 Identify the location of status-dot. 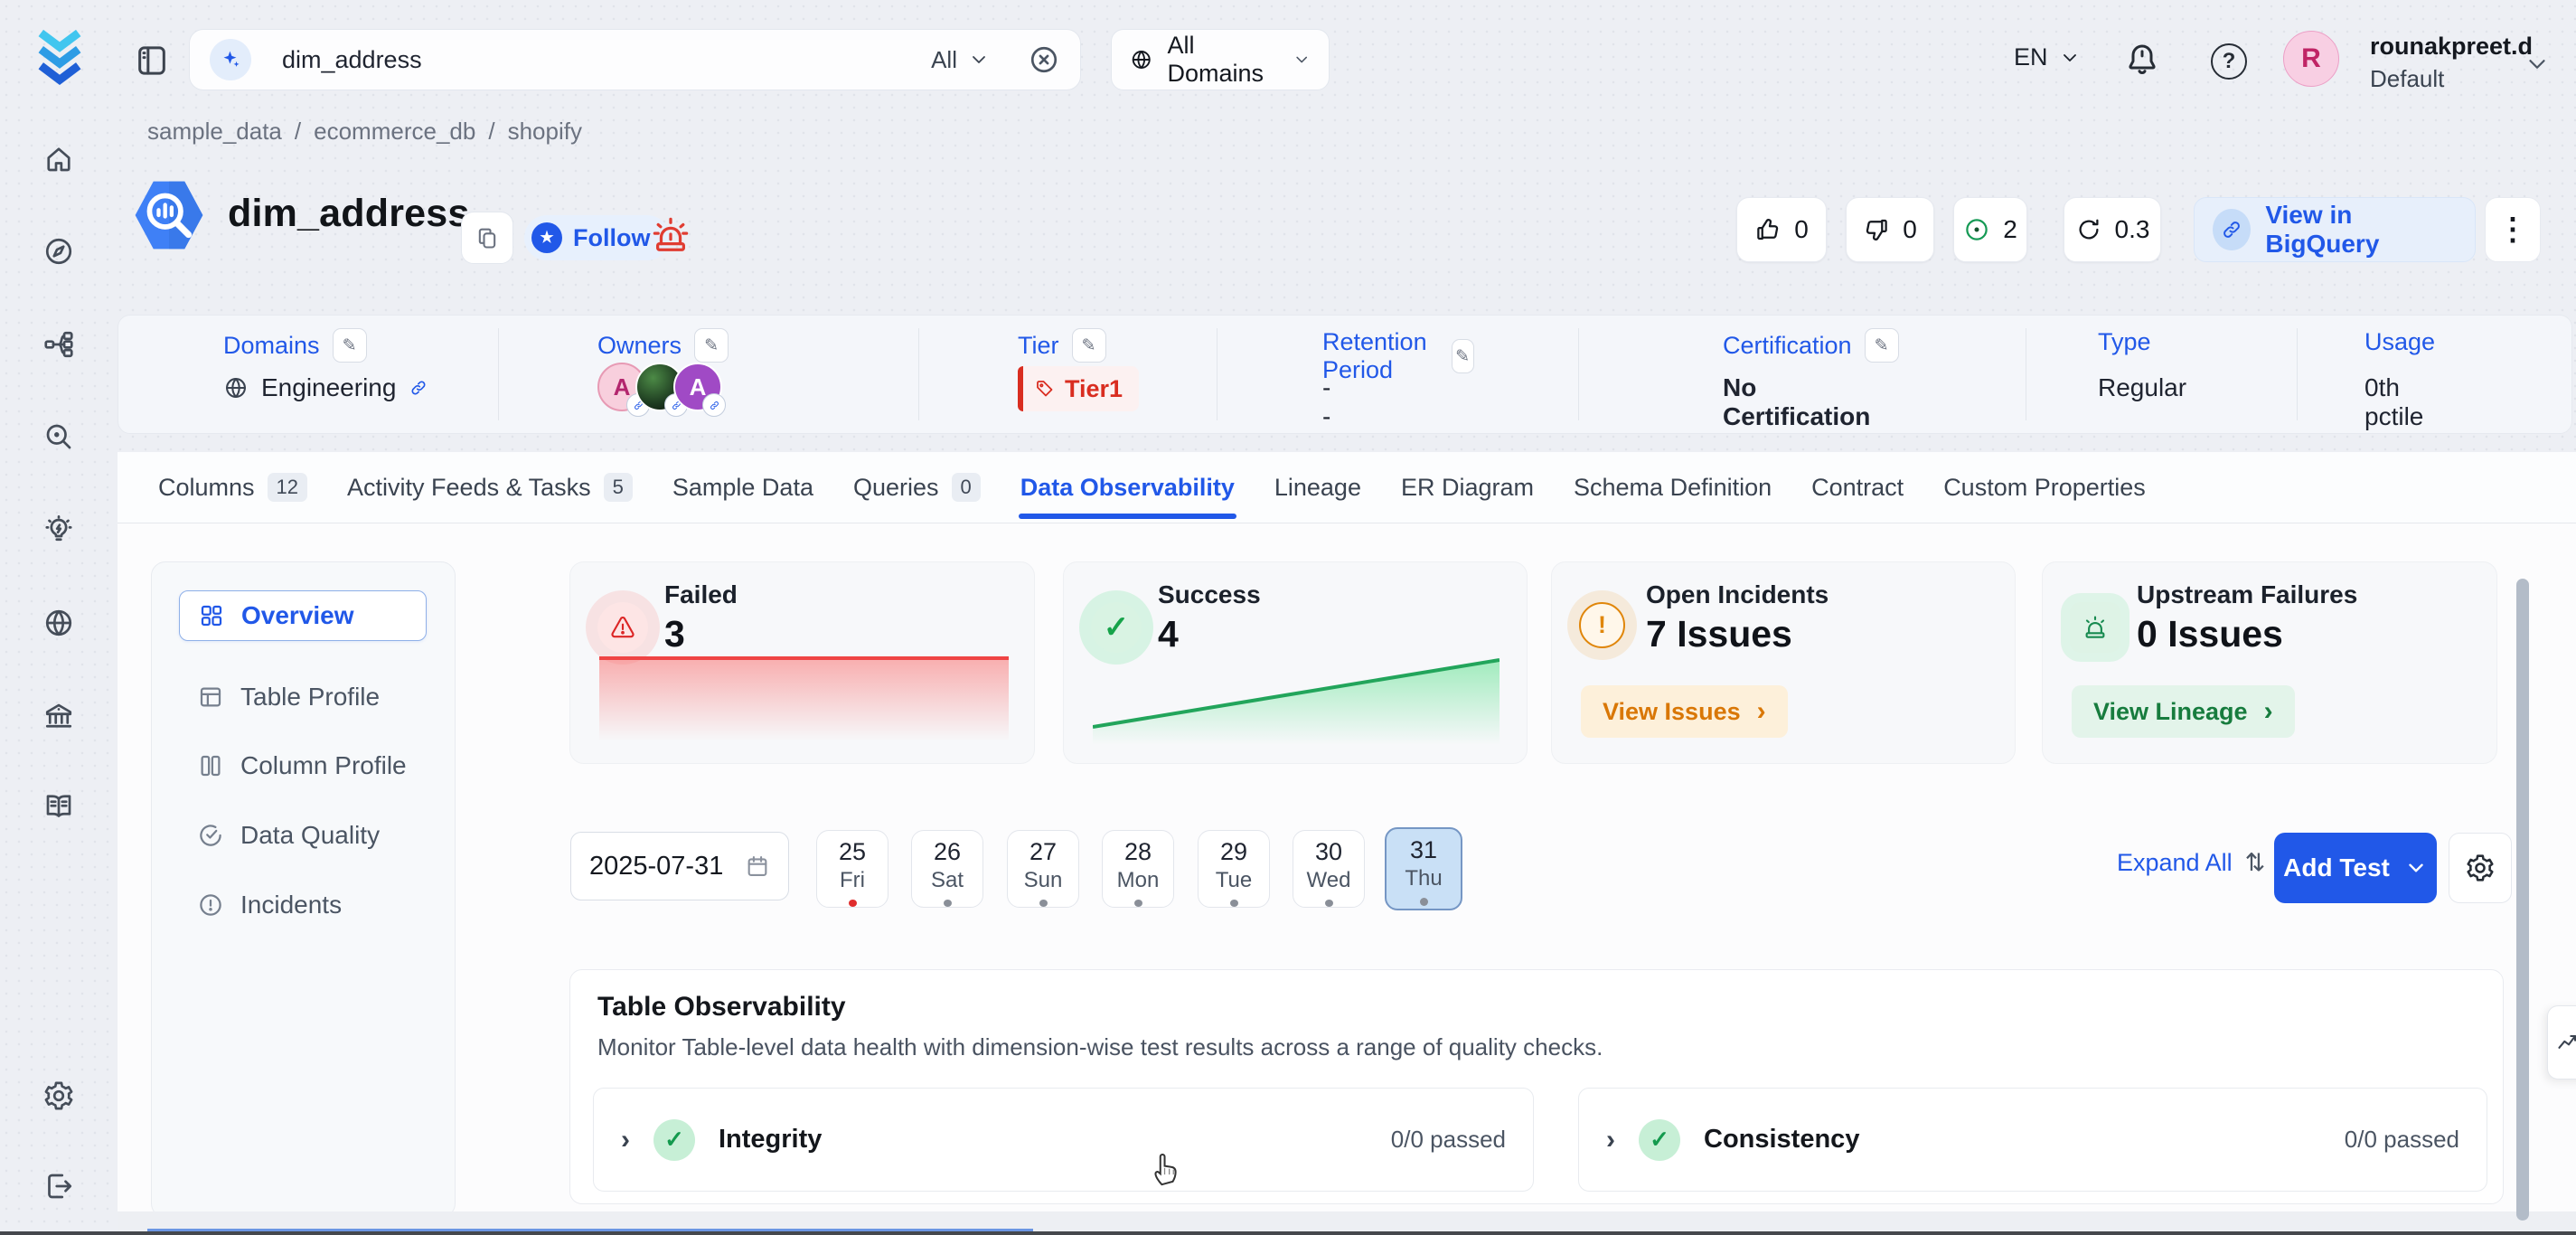
(1137, 904).